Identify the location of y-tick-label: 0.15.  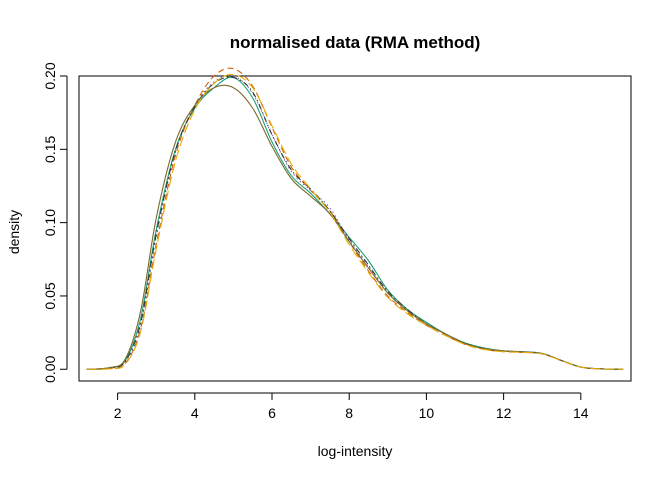
(50, 148).